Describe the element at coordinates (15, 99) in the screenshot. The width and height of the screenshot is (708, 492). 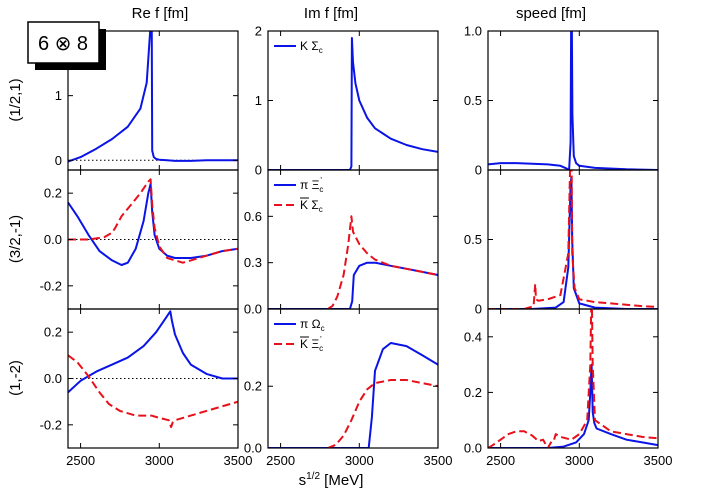
I see `row-label-1: (1/2,1)` at that location.